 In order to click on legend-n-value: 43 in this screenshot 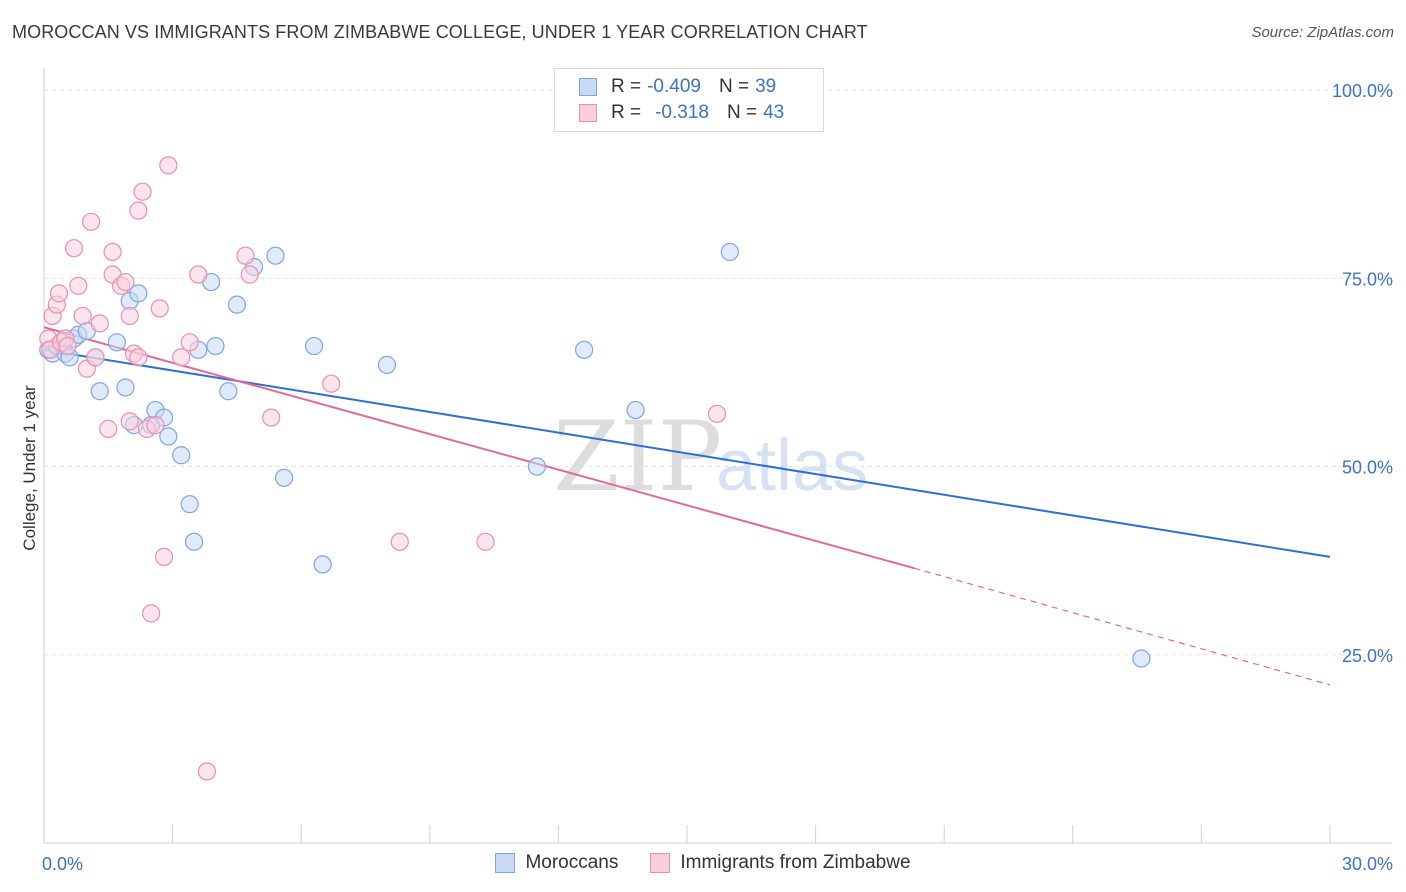, I will do `click(774, 112)`.